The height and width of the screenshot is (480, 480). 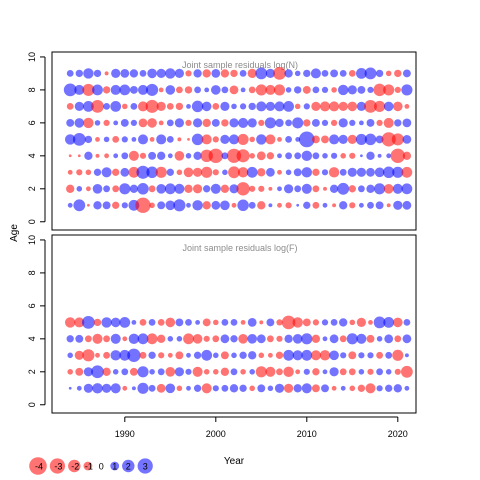 What do you see at coordinates (361, 355) in the screenshot?
I see `bottom-bubble-age3-2016` at bounding box center [361, 355].